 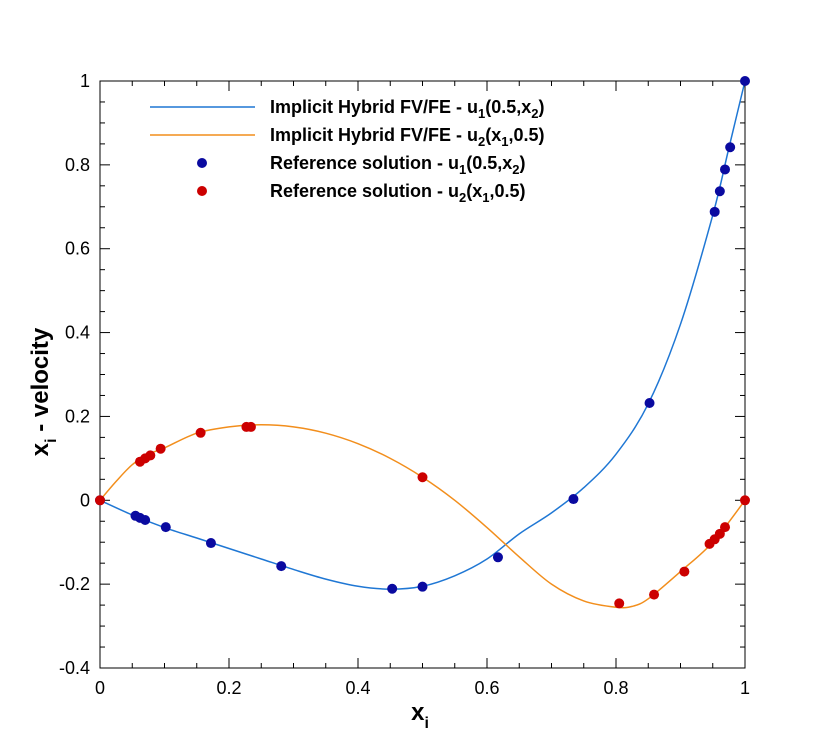 I want to click on y-tick-label: 0, so click(x=85, y=500).